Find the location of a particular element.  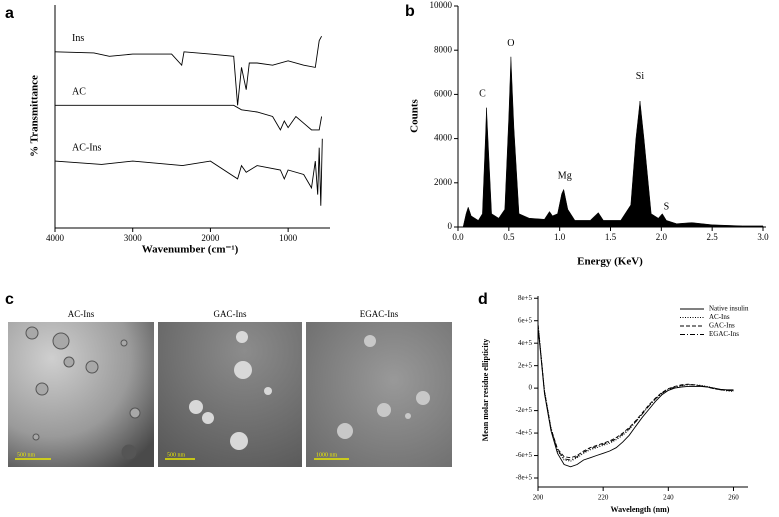

x-tick-label: 2000 is located at coordinates (210, 238).